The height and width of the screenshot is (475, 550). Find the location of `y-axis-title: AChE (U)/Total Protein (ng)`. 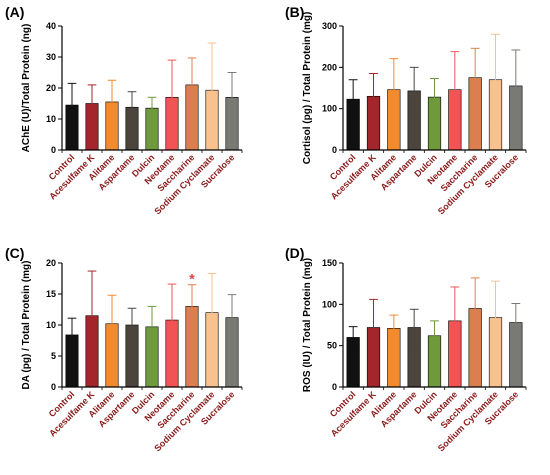

y-axis-title: AChE (U)/Total Protein (ng) is located at coordinates (26, 88).